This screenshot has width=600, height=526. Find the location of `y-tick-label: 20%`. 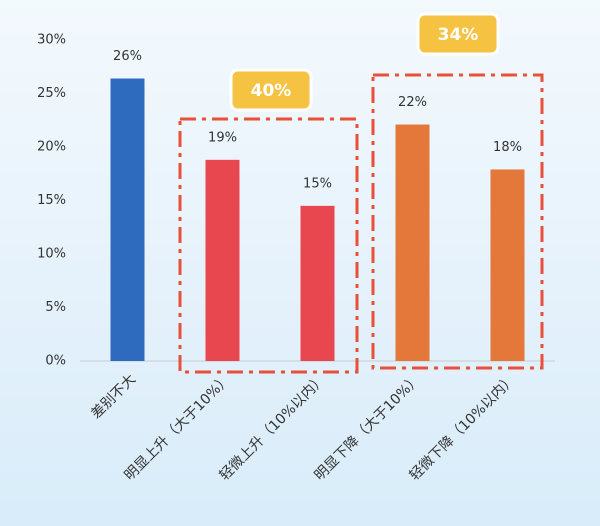

y-tick-label: 20% is located at coordinates (51, 147).